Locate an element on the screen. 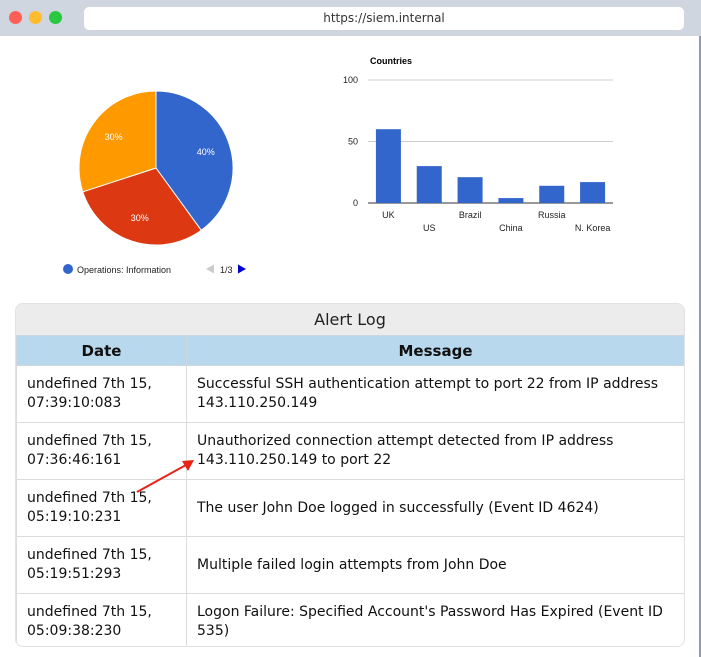 The height and width of the screenshot is (657, 701). row-date: undefined 7th 15, 07:36:46:161 is located at coordinates (101, 451).